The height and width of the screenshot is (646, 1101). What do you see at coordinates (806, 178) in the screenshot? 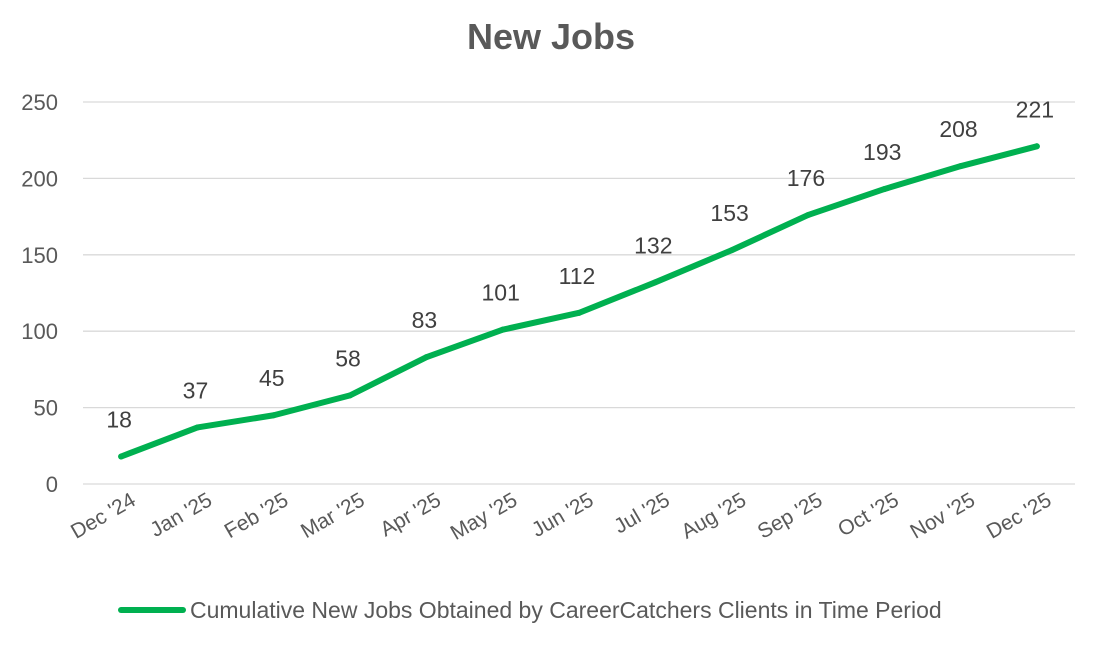
I see `data-label: 176` at bounding box center [806, 178].